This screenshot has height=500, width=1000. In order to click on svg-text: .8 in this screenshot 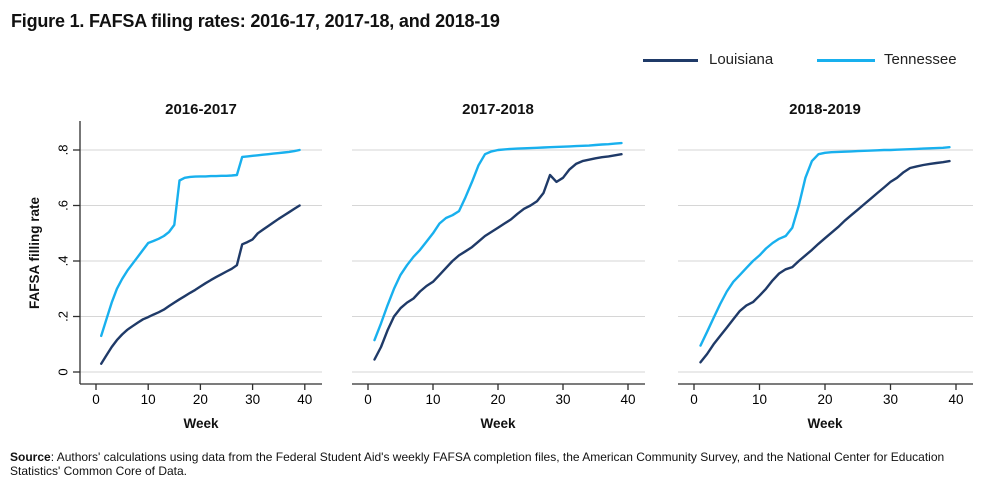, I will do `click(63, 150)`.